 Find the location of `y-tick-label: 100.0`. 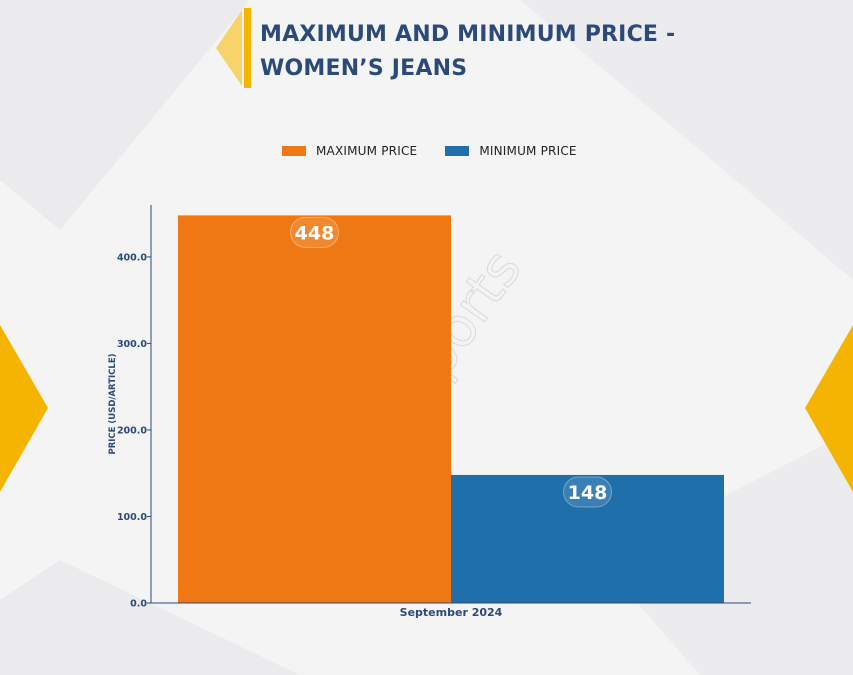

y-tick-label: 100.0 is located at coordinates (132, 517).